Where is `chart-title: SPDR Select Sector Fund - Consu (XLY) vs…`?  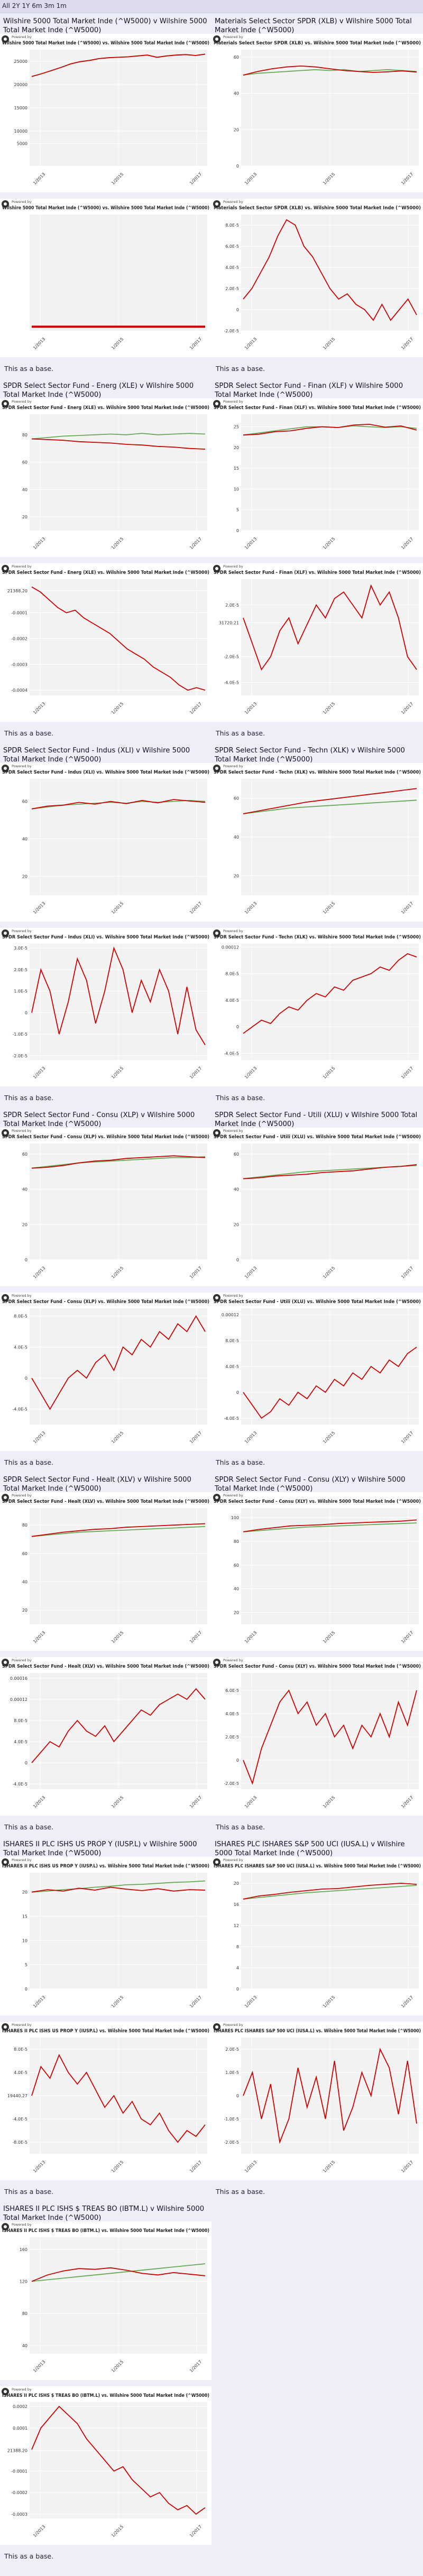 chart-title: SPDR Select Sector Fund - Consu (XLY) vs… is located at coordinates (318, 1666).